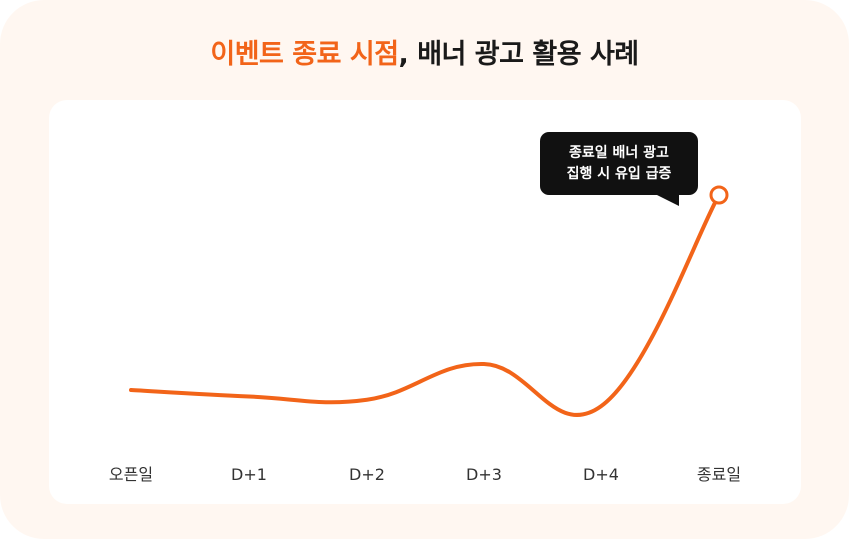 The width and height of the screenshot is (849, 539). Describe the element at coordinates (519, 54) in the screenshot. I see `title-rest: , 배너 광고 활용 사례` at that location.